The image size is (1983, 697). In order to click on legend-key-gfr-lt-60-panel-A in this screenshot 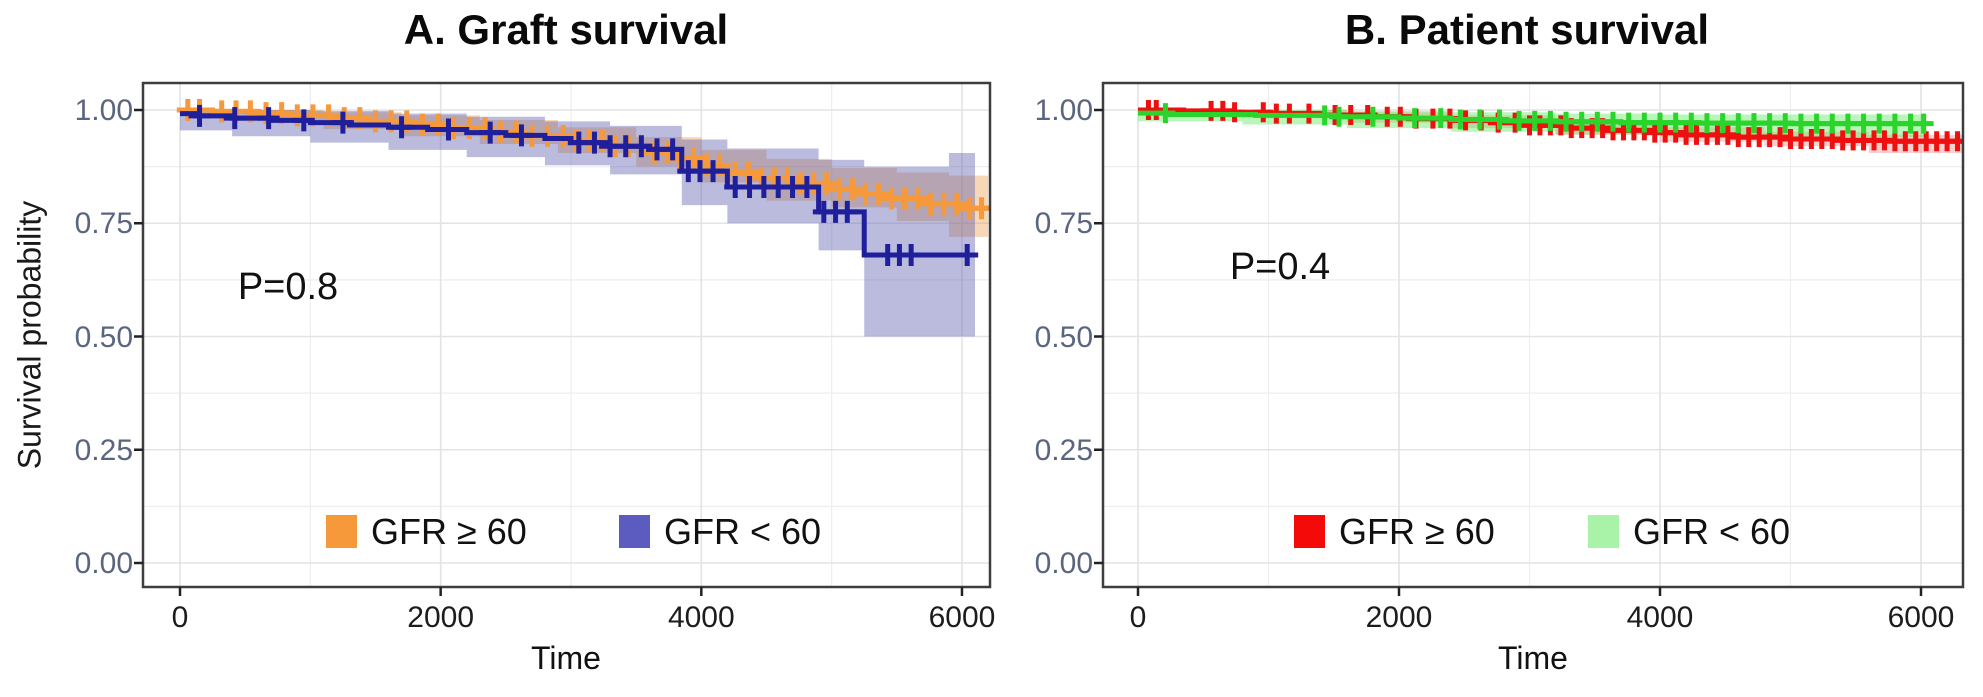, I will do `click(634, 531)`.